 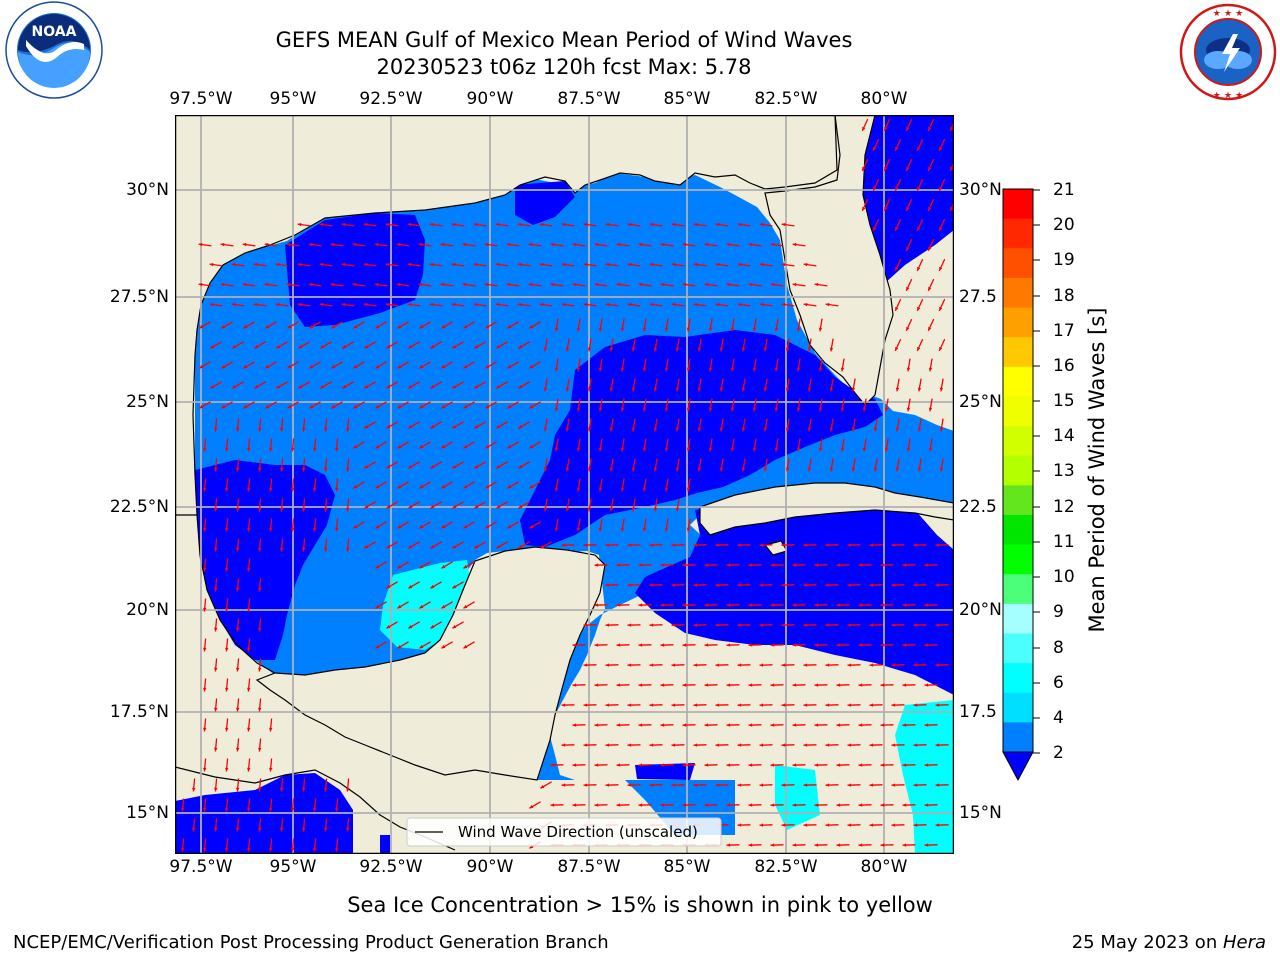 I want to click on colorbar-tick-label: 11, so click(x=1064, y=542).